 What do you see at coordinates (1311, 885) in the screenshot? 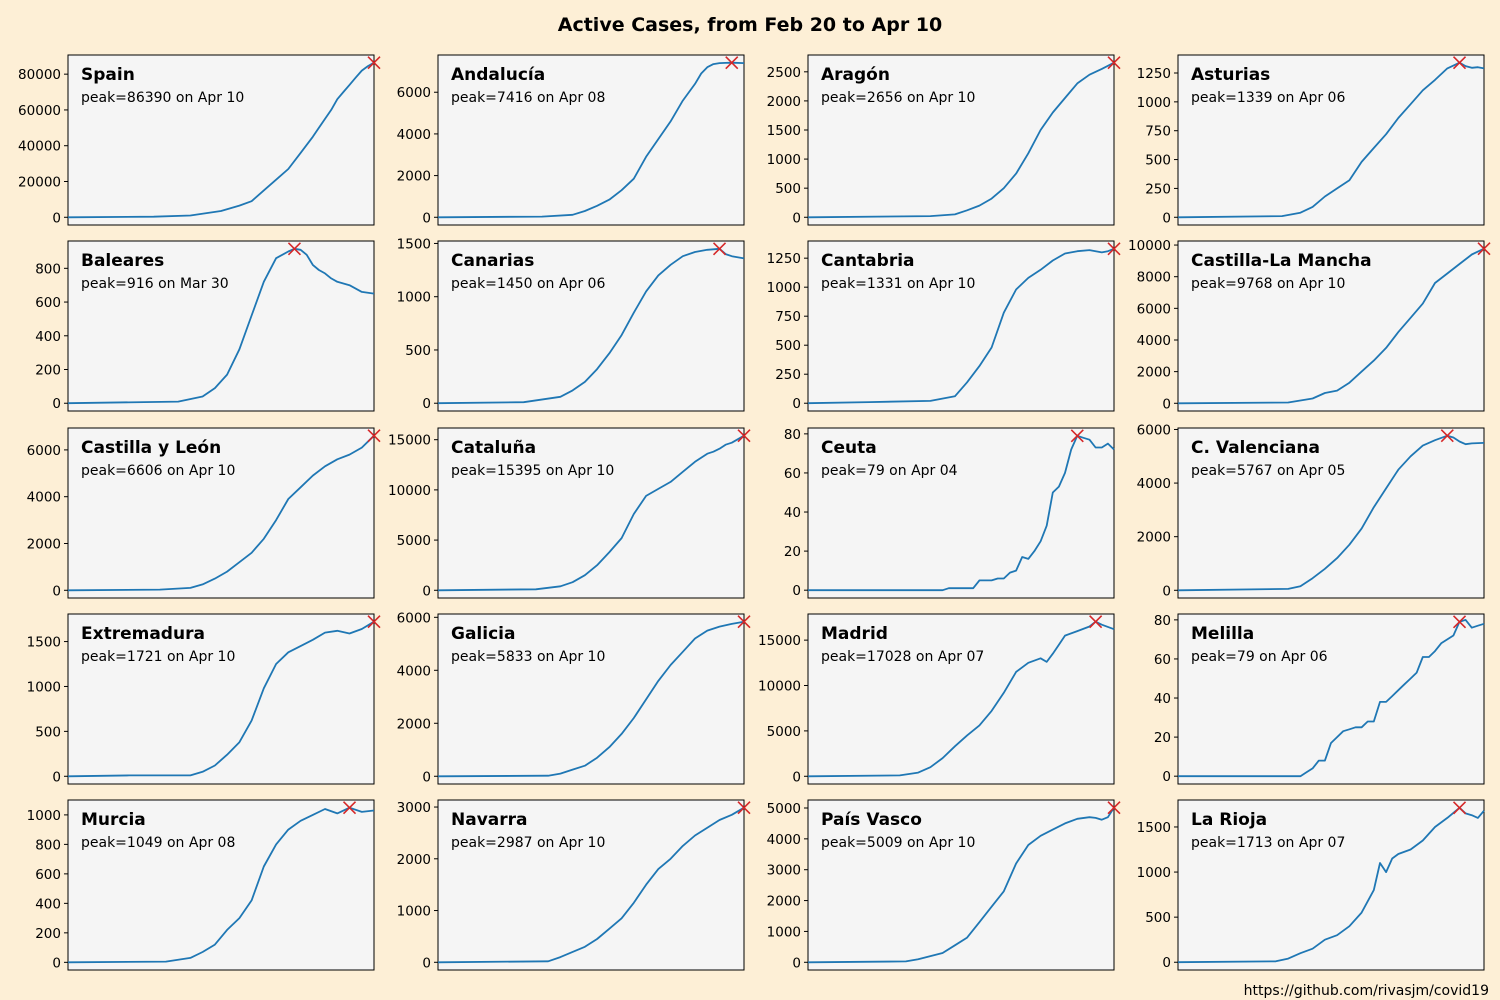
I see `panel-20: 0 500 1000 1500 La Rioja peak=1713 on Apr 07` at bounding box center [1311, 885].